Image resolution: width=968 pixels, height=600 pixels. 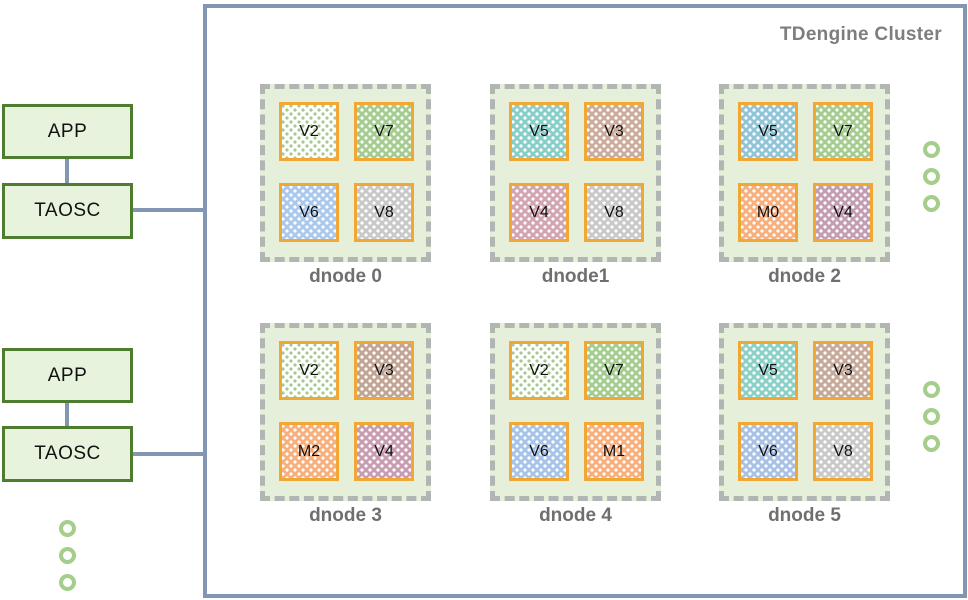 I want to click on dnode-3-box: V2 V3 M2 V4, so click(x=345, y=412).